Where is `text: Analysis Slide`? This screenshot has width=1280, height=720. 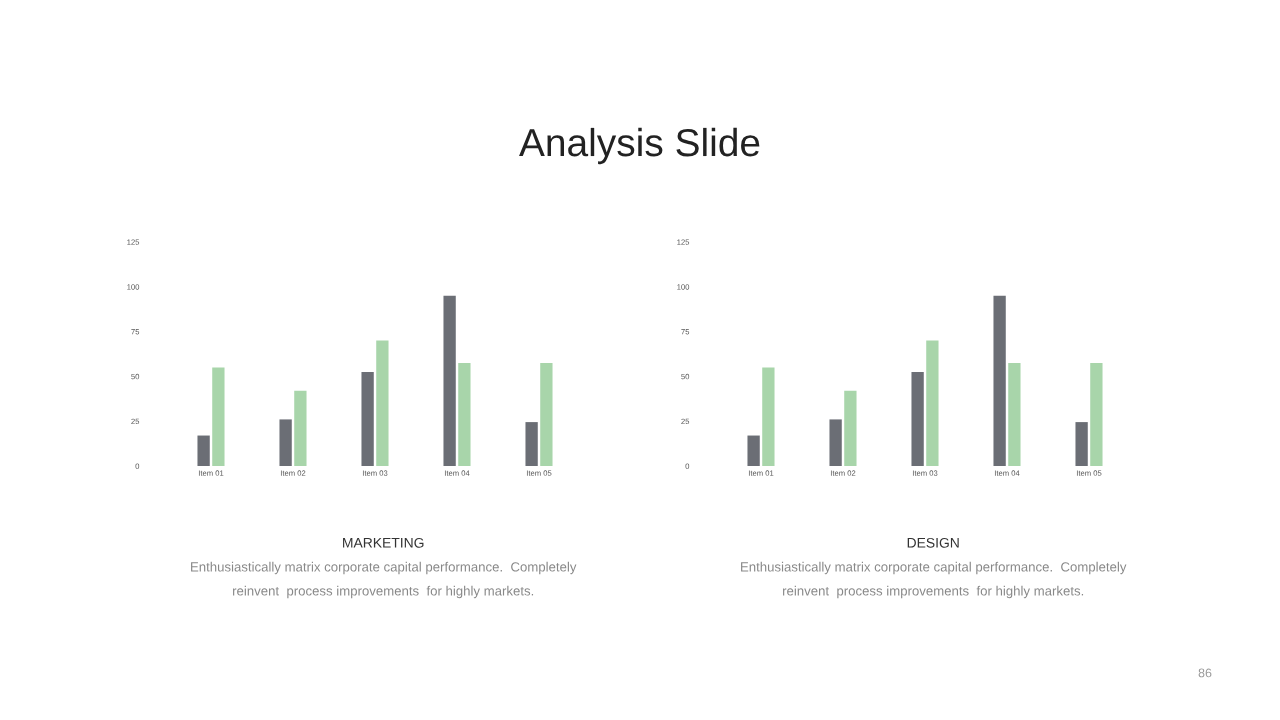 text: Analysis Slide is located at coordinates (639, 146).